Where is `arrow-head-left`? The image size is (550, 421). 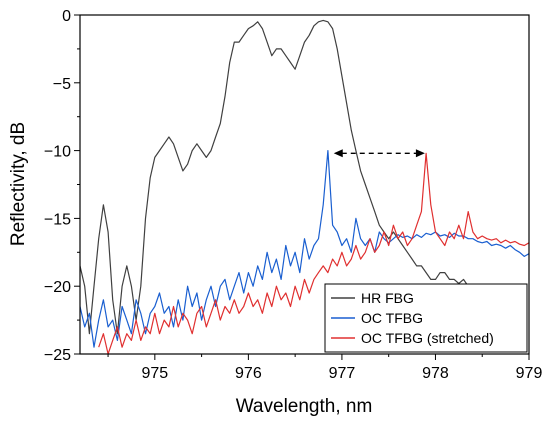 arrow-head-left is located at coordinates (338, 153).